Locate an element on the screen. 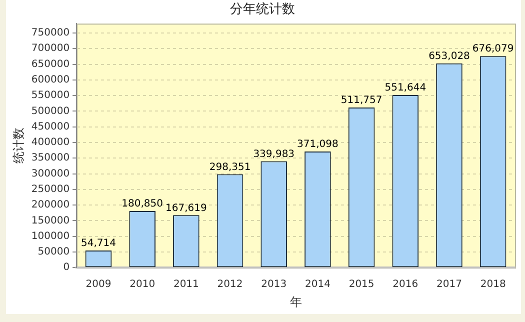  x-tick-label: 2015 is located at coordinates (361, 284).